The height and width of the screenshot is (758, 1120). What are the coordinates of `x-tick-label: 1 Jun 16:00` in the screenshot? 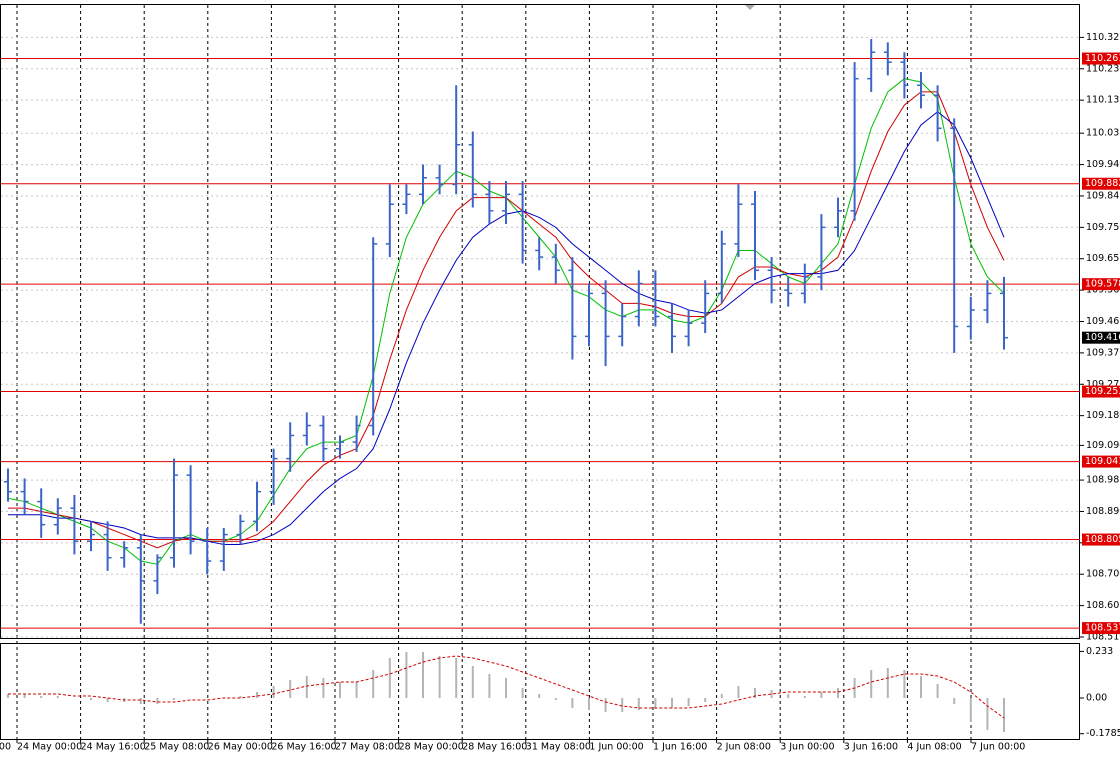 It's located at (680, 747).